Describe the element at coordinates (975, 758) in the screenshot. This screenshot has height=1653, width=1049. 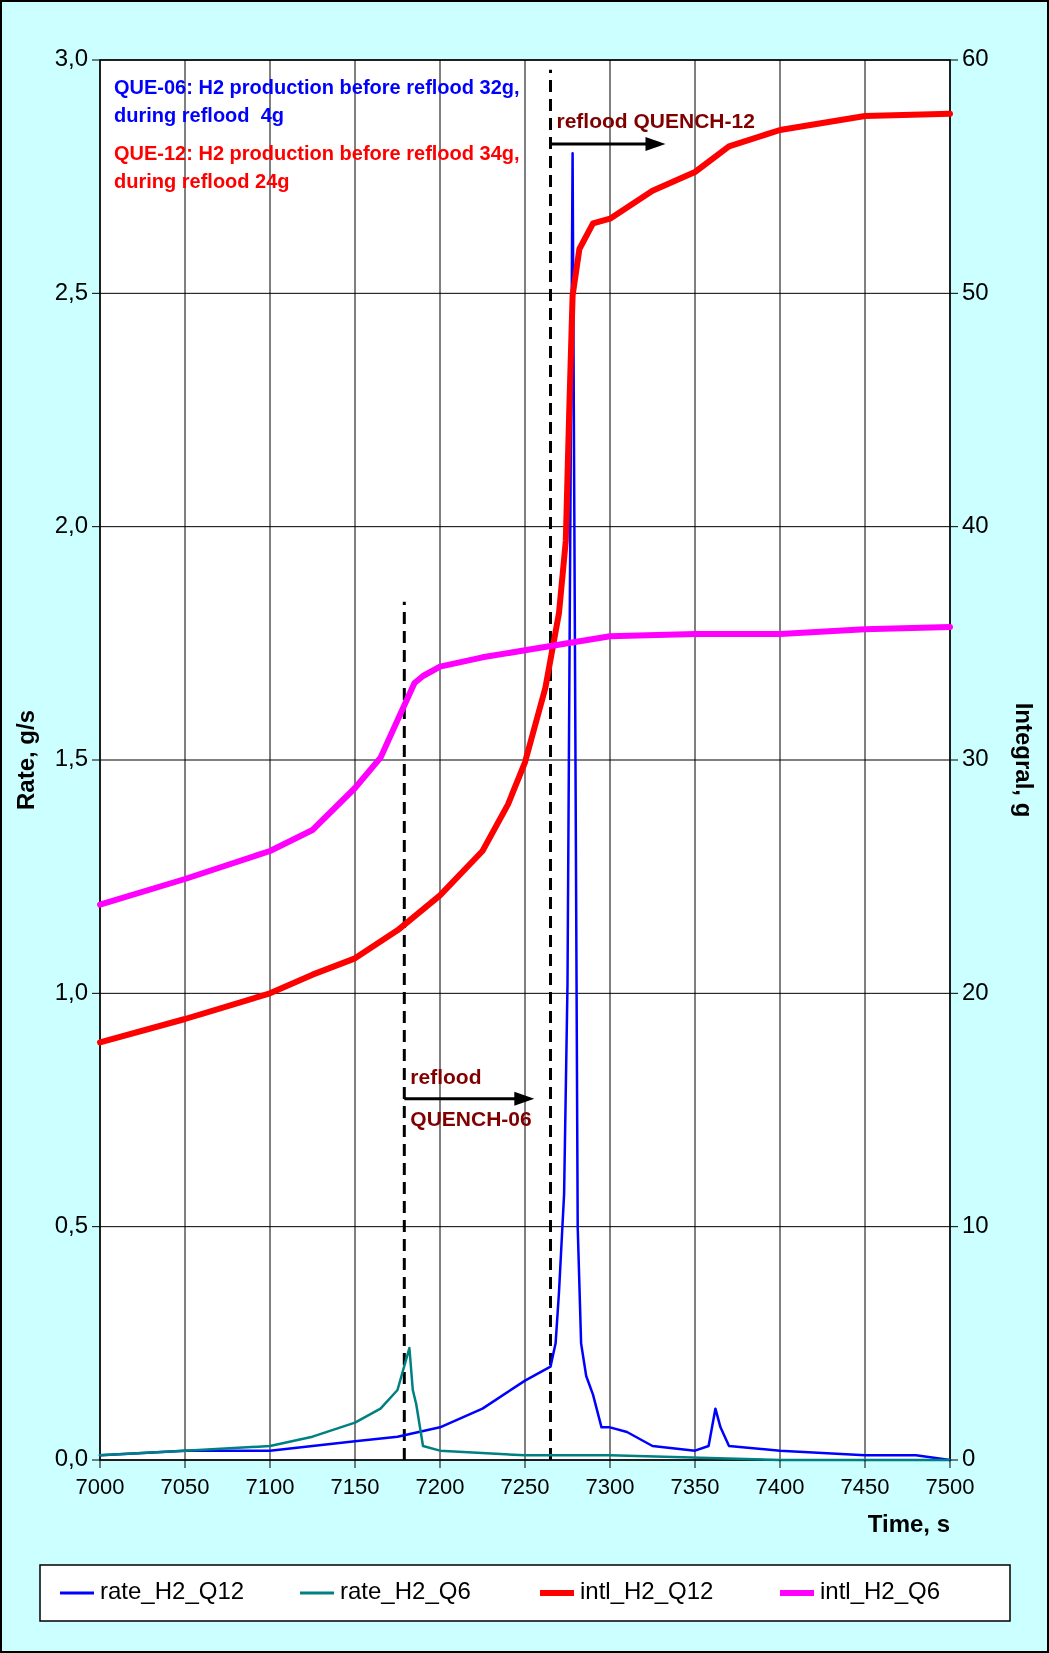
I see `y2-tick-label: 30` at that location.